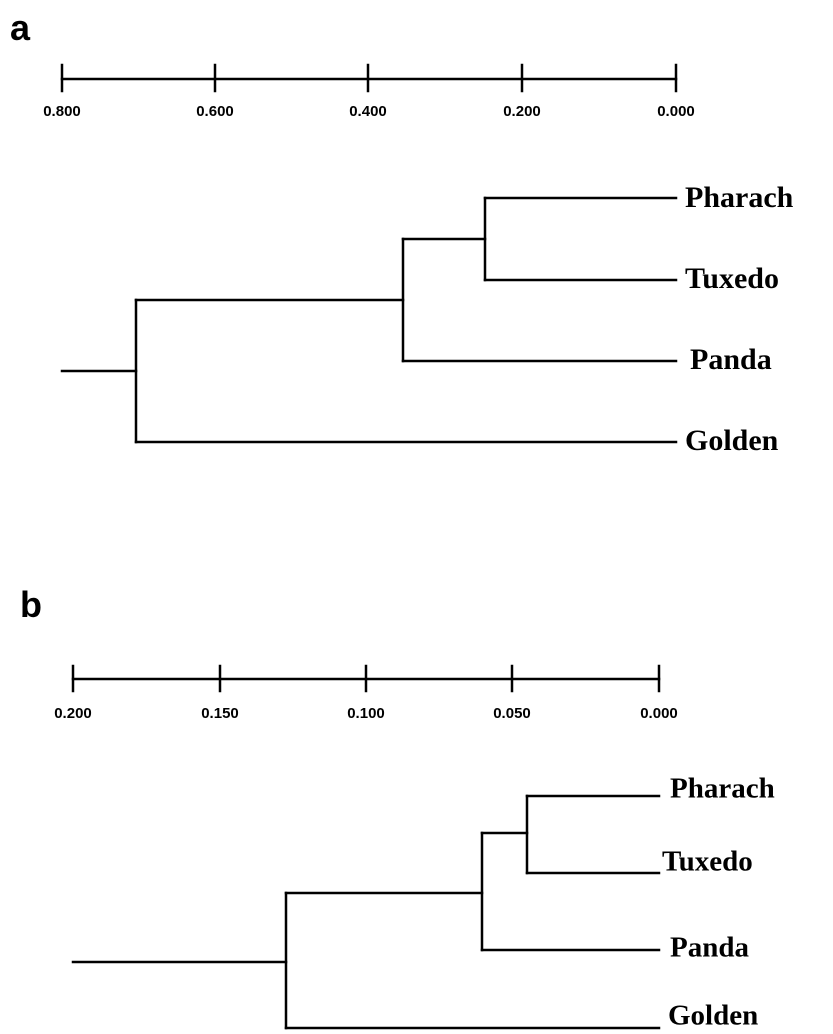 This screenshot has height=1034, width=833. I want to click on panel-a-tick-label: 0.400, so click(368, 111).